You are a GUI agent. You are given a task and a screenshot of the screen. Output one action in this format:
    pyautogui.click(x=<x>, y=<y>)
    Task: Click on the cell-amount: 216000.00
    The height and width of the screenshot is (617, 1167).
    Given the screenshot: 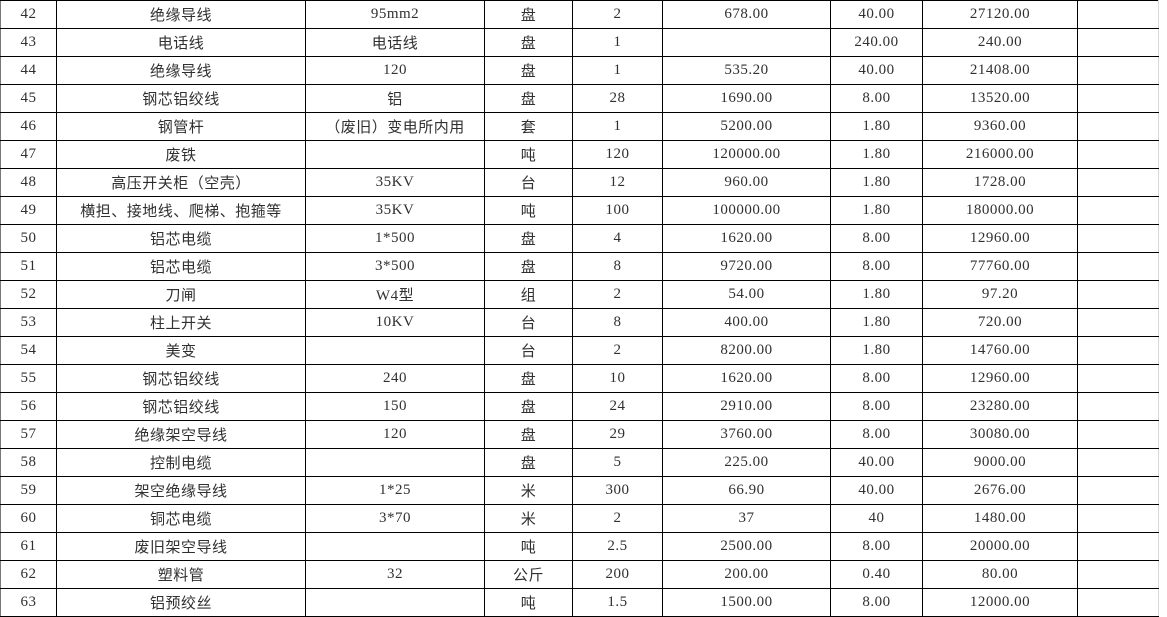 What is the action you would take?
    pyautogui.click(x=1000, y=154)
    